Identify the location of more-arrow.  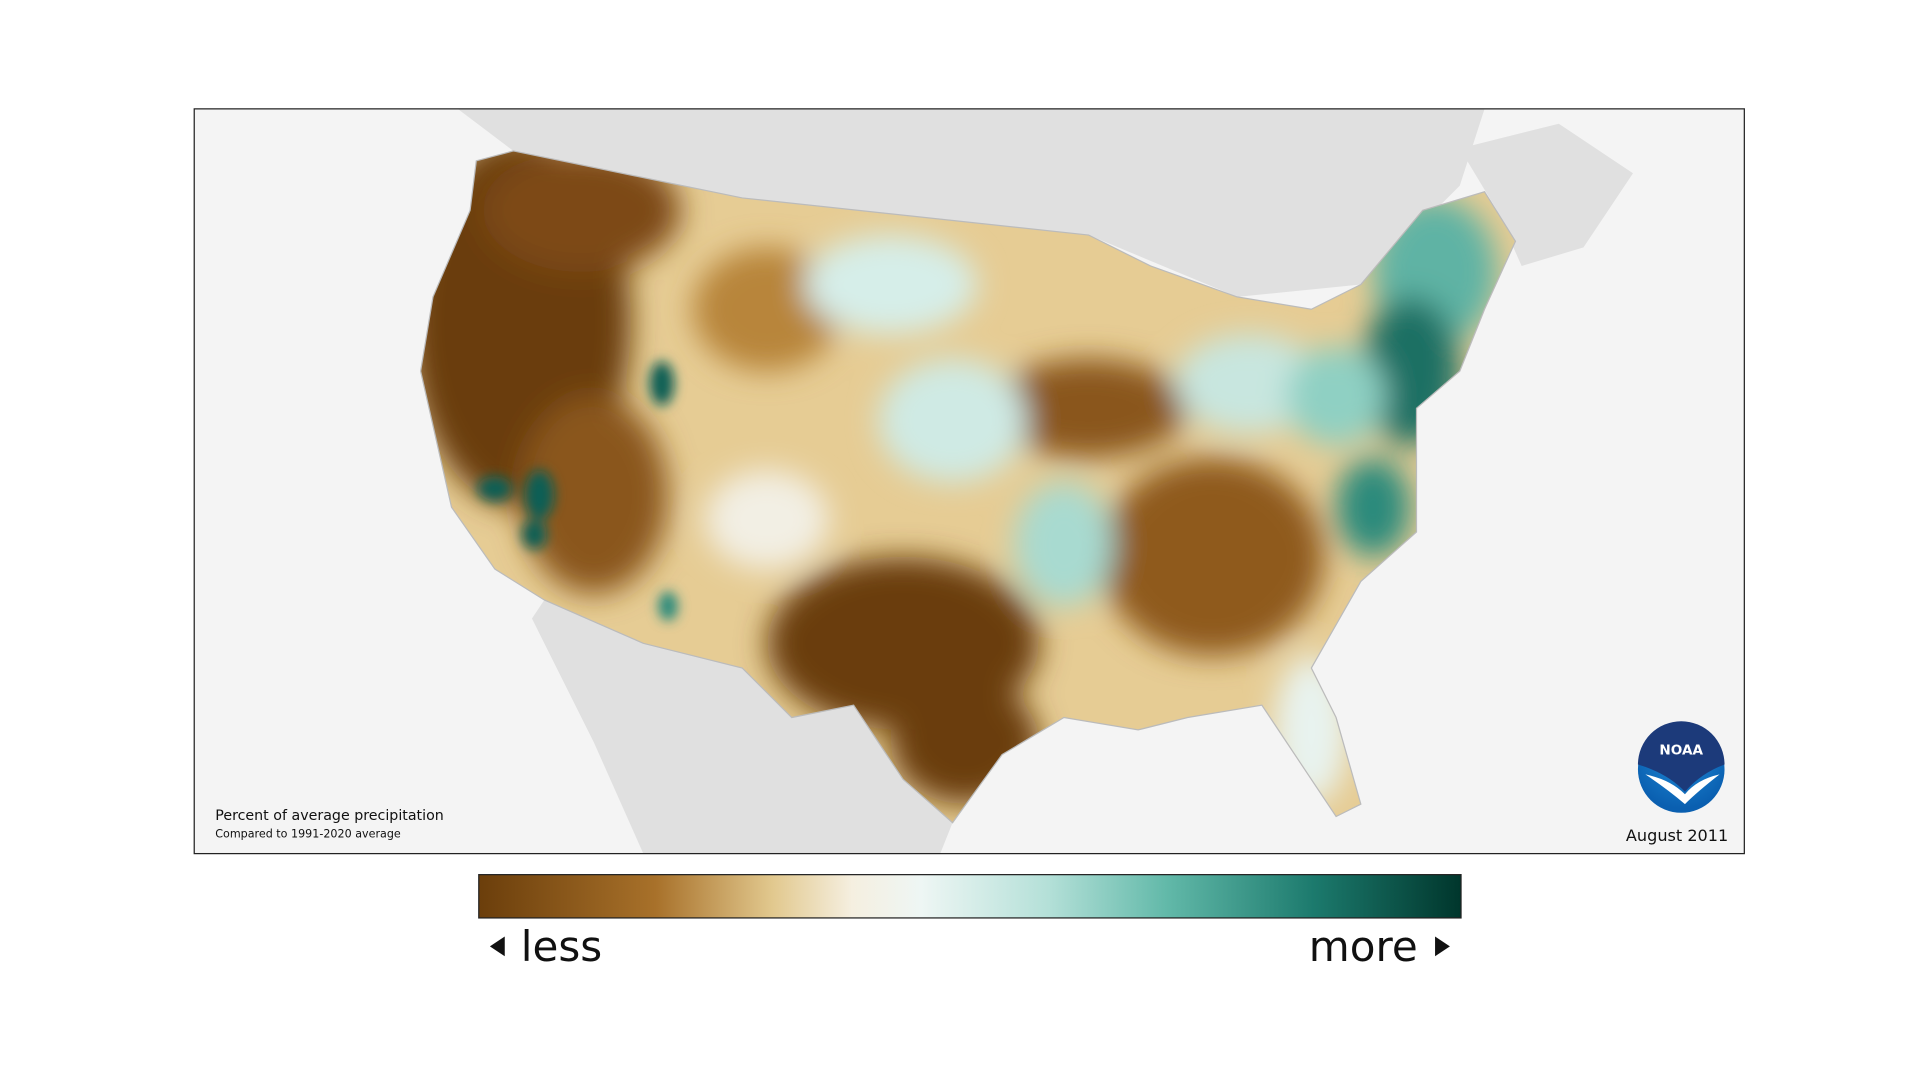
(1442, 946).